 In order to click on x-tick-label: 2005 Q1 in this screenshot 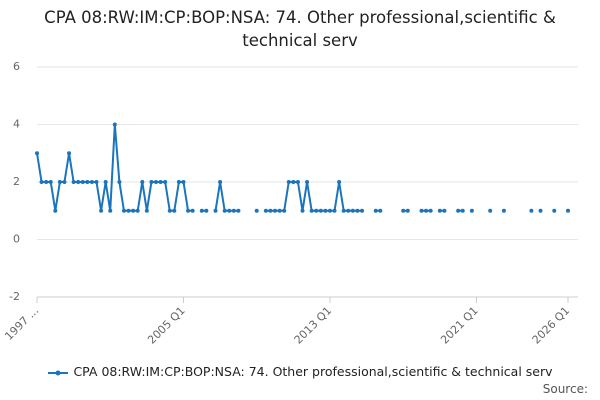, I will do `click(166, 325)`.